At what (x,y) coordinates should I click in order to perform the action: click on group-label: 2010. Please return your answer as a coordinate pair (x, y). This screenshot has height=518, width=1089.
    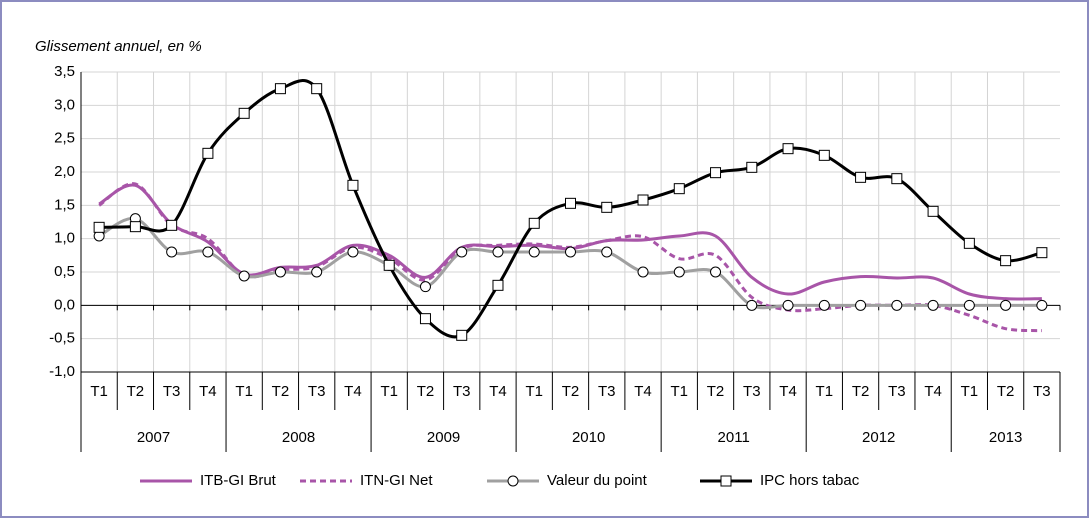
    Looking at the image, I should click on (588, 437).